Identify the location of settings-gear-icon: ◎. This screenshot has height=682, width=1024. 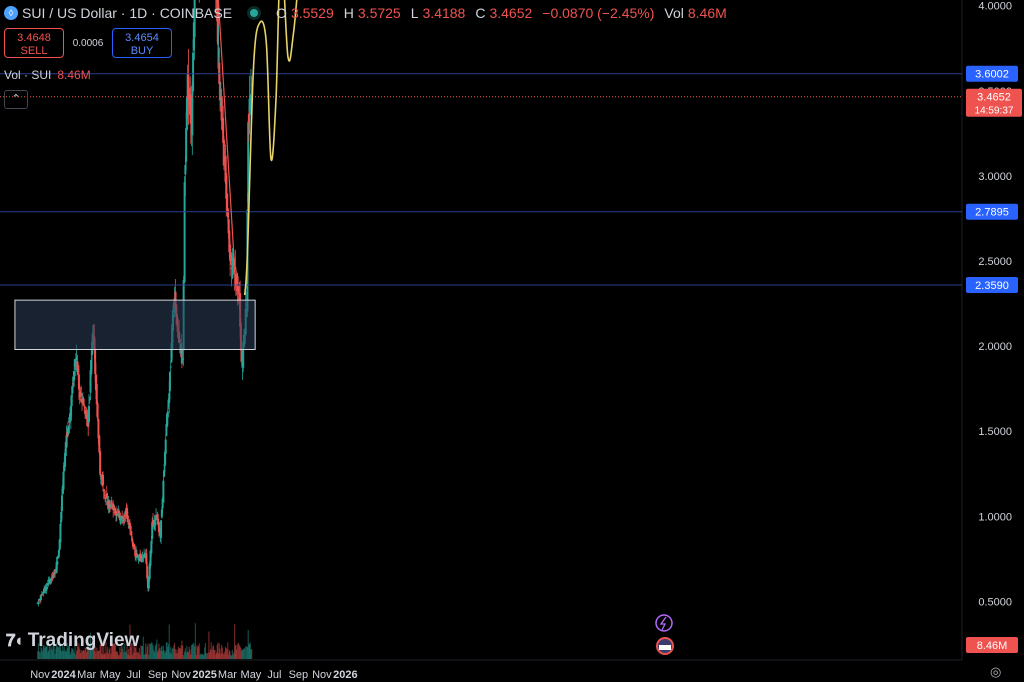
(996, 671).